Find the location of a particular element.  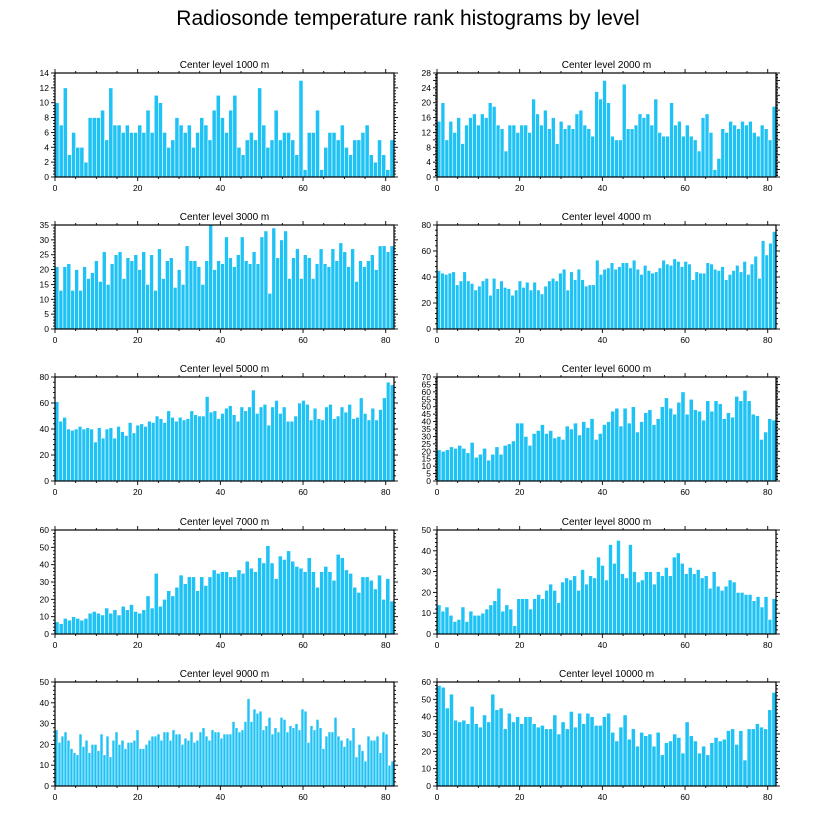

y-tick-label: 40 is located at coordinates (427, 717).